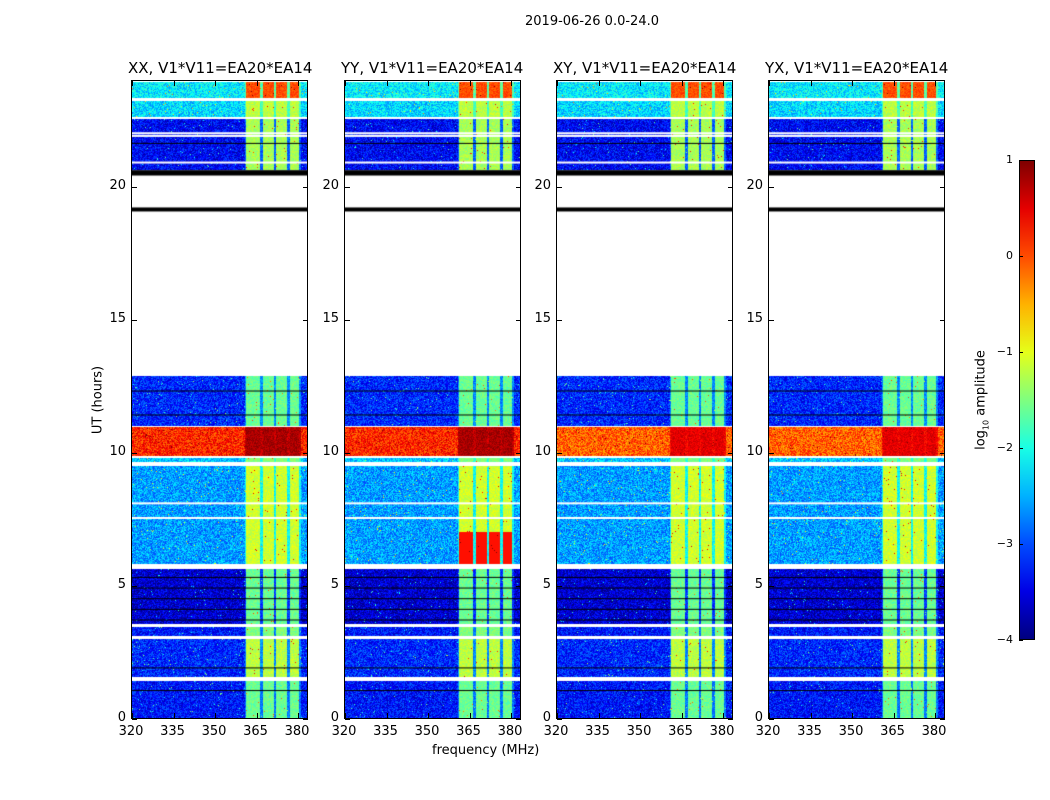 The width and height of the screenshot is (1050, 800). Describe the element at coordinates (986, 425) in the screenshot. I see `colorbar-label-sub: 10` at that location.